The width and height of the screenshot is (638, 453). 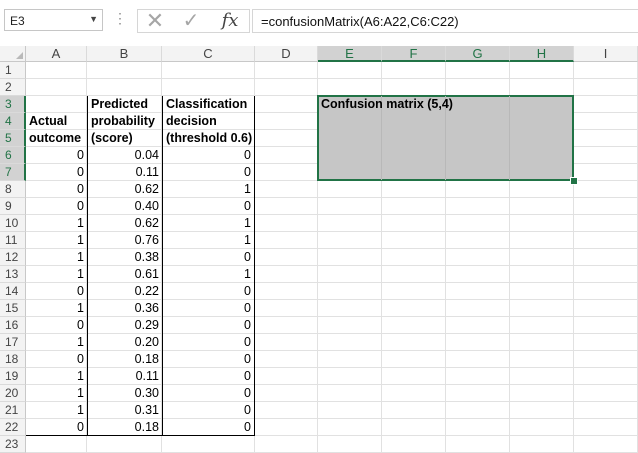 What do you see at coordinates (124, 172) in the screenshot?
I see `cell-b7: 0.11` at bounding box center [124, 172].